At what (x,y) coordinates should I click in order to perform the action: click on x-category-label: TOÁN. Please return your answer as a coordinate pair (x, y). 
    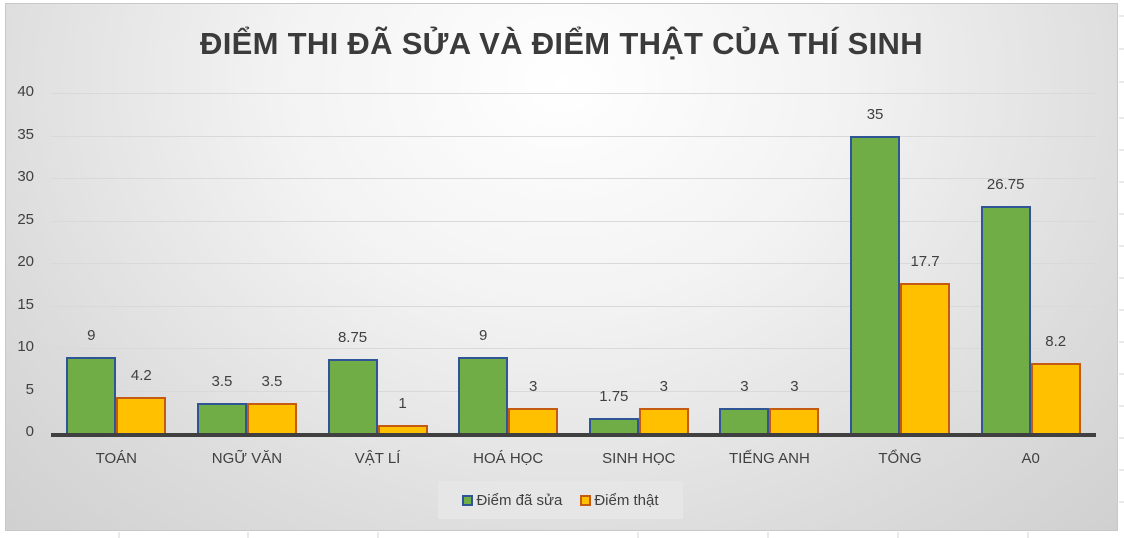
    Looking at the image, I should click on (116, 458).